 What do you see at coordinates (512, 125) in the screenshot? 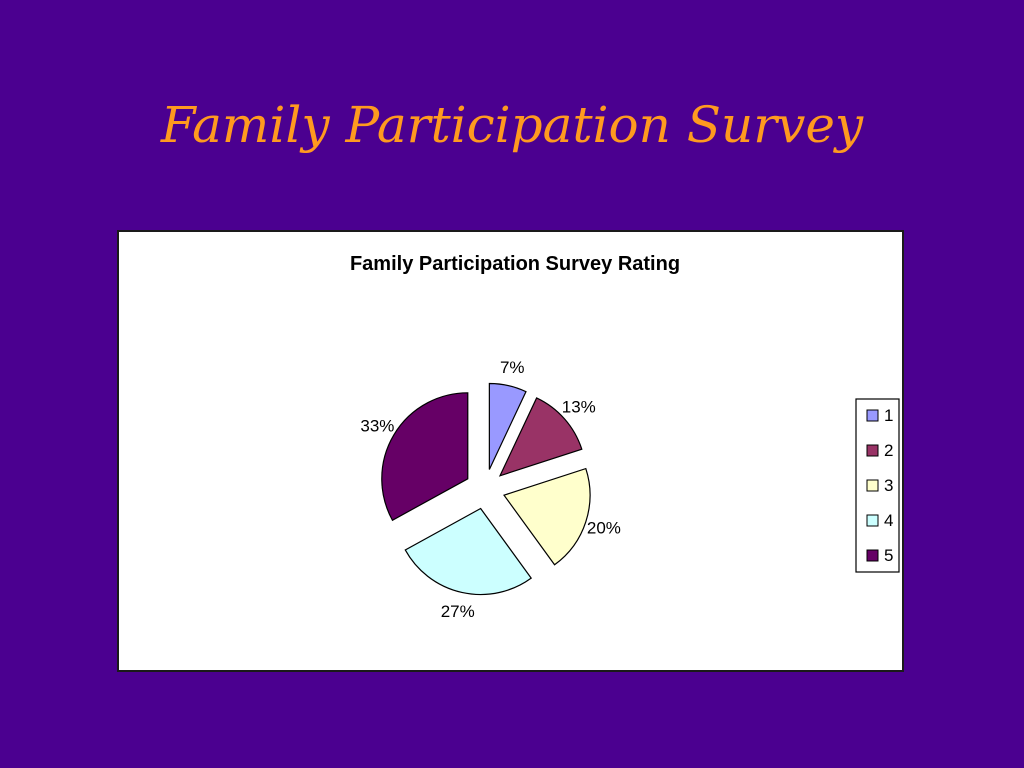
I see `slide-title: Family Participation Survey` at bounding box center [512, 125].